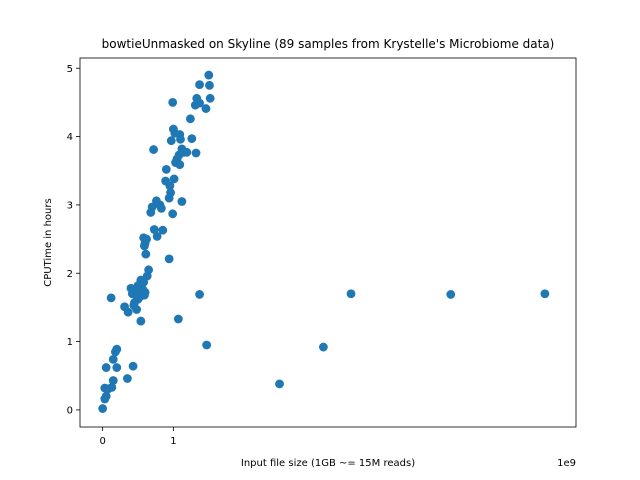  What do you see at coordinates (70, 342) in the screenshot?
I see `y-tick-label: 1` at bounding box center [70, 342].